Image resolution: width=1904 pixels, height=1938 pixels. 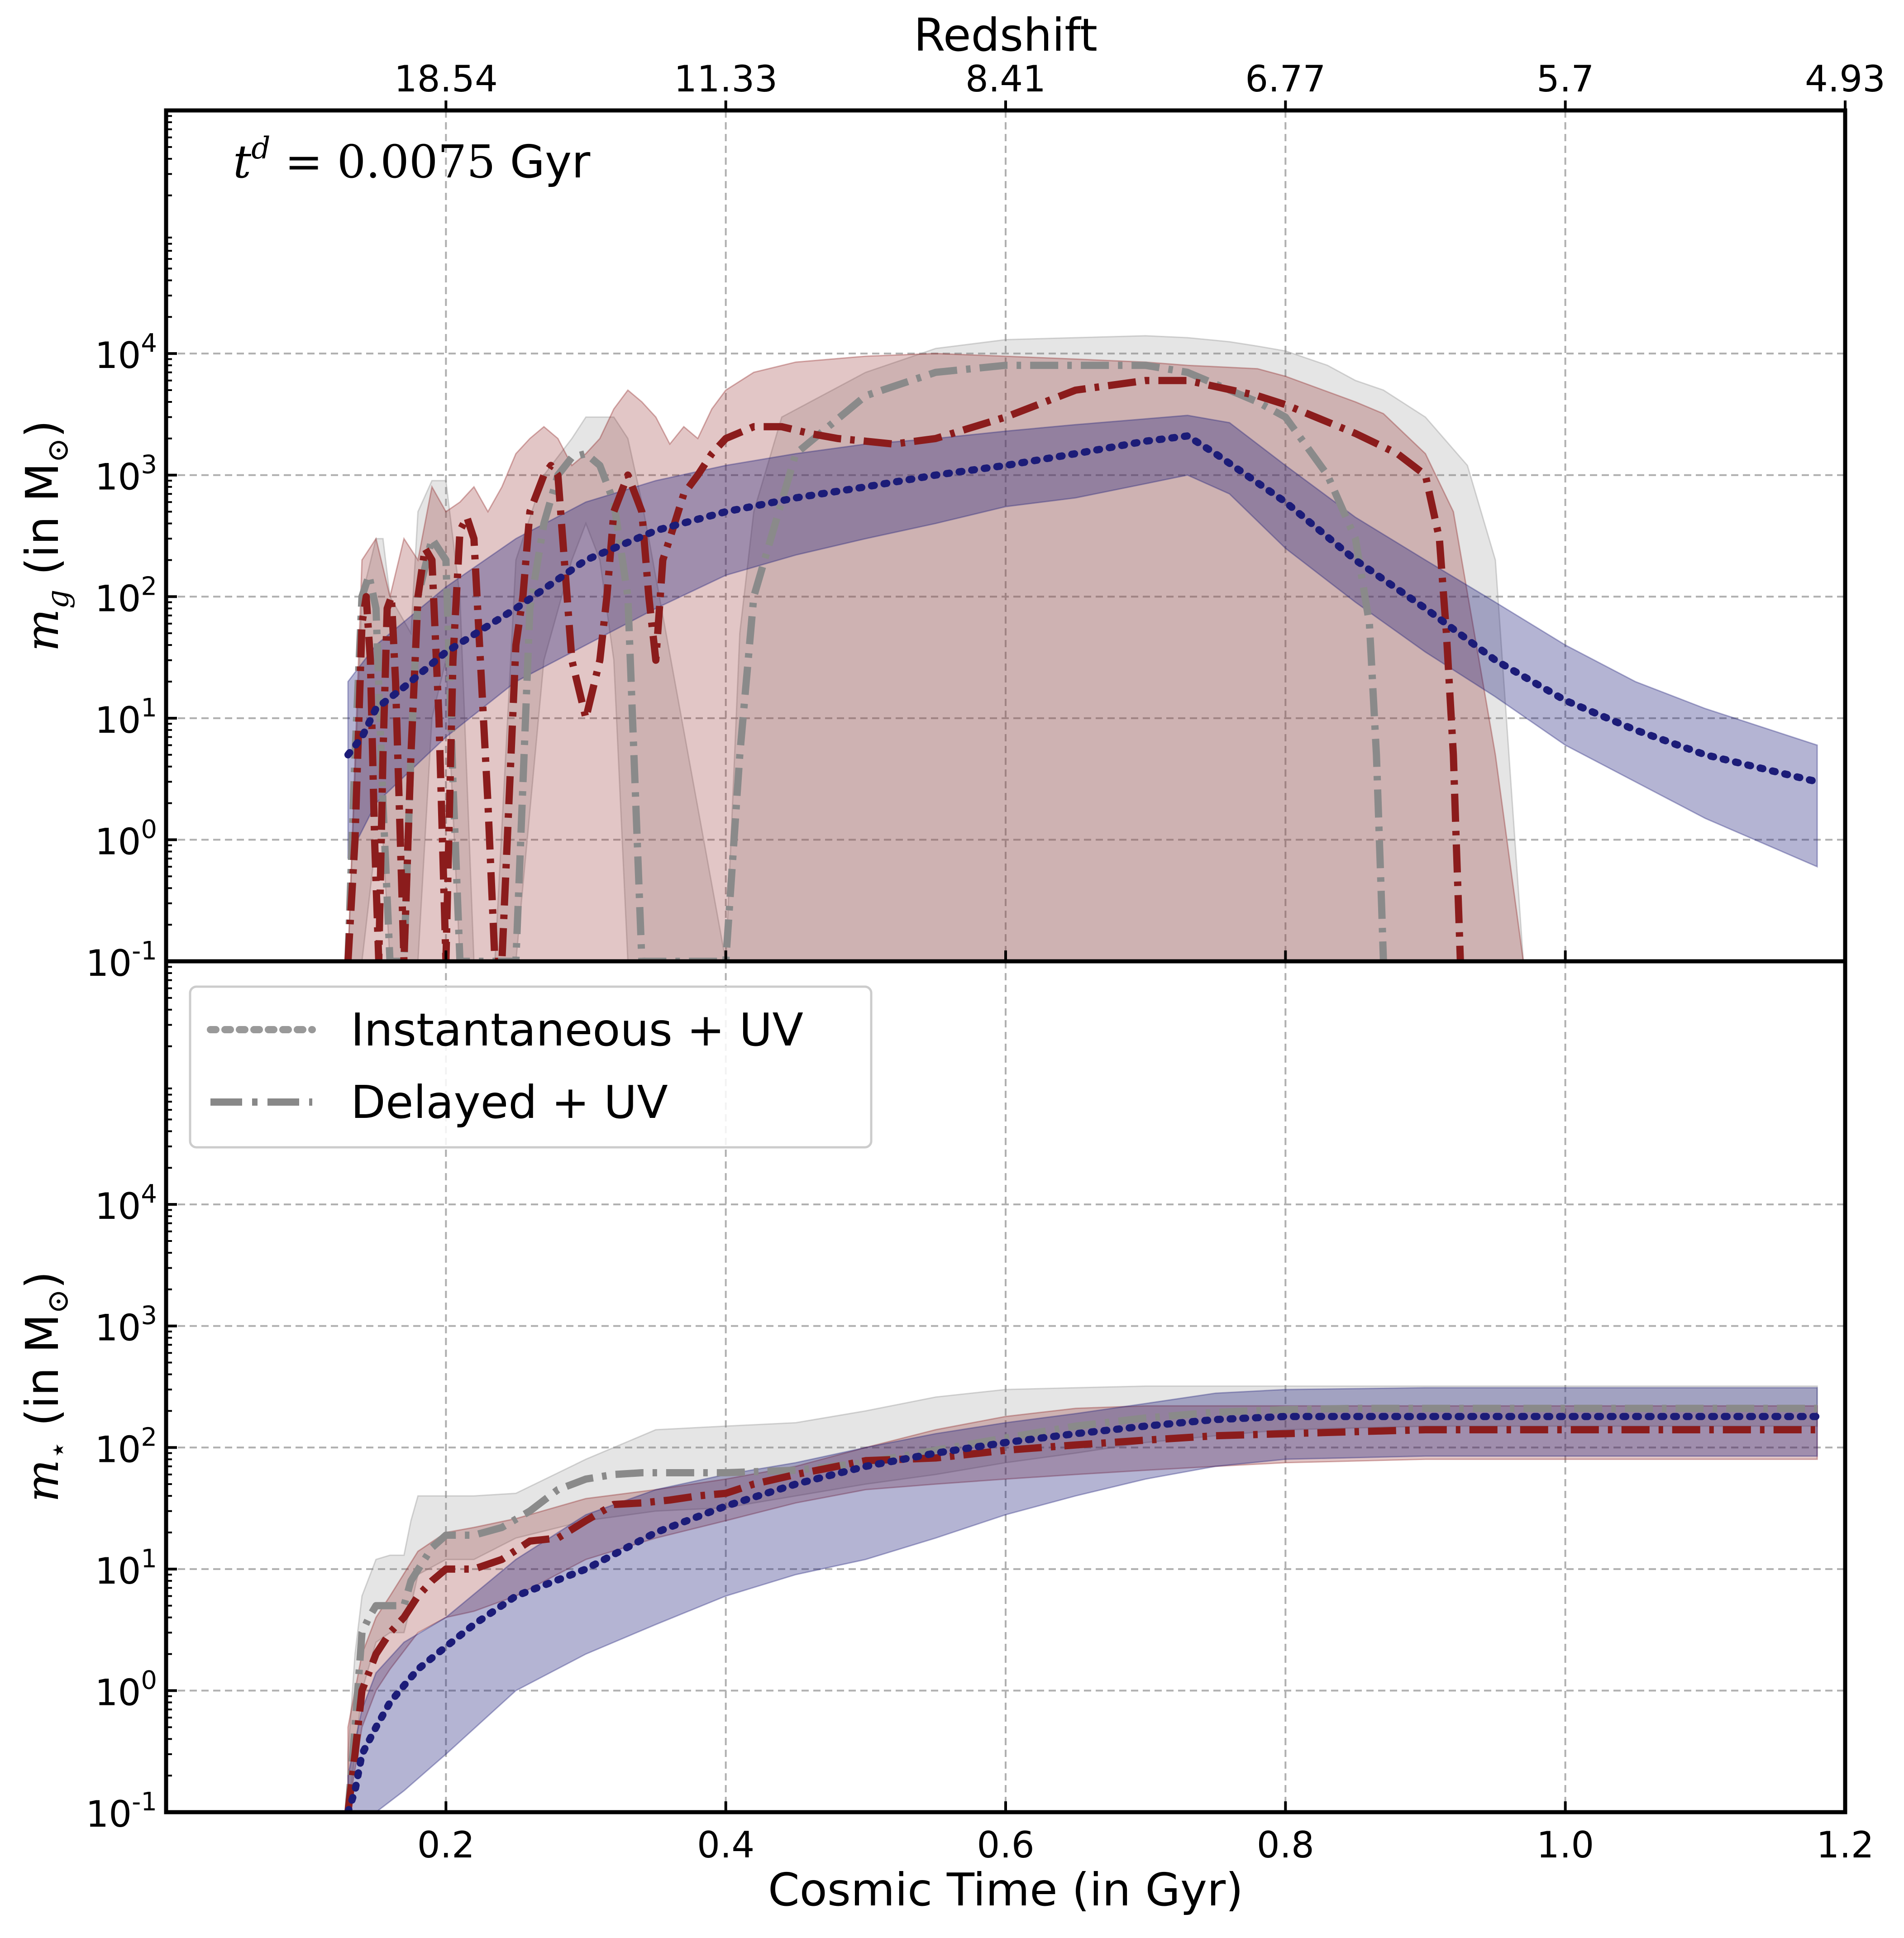 I want to click on y-tick-label-0-4: 10³, so click(x=126, y=474).